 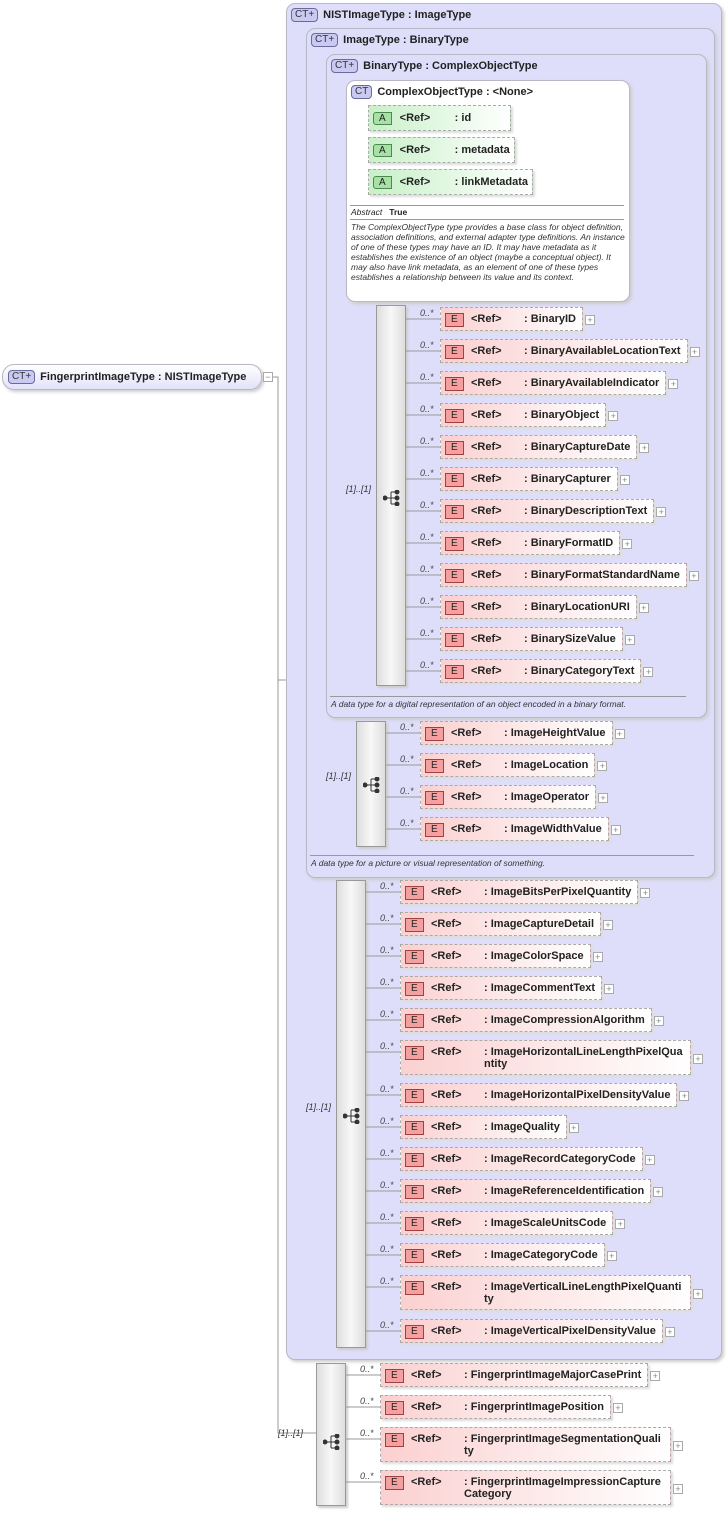 I want to click on element-ImageHorizontalPixelDensityValue: E <Ref>: ImageHorizontalPixelDensityValue, so click(x=539, y=1095).